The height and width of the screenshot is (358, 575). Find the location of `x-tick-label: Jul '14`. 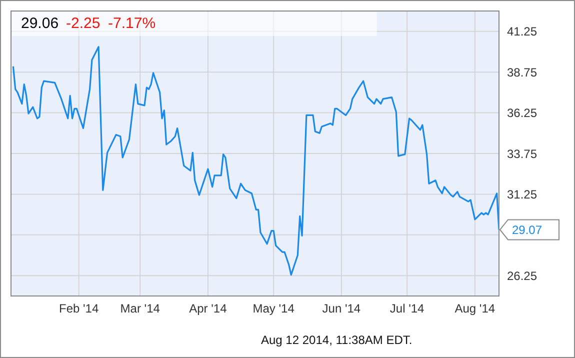

x-tick-label: Jul '14 is located at coordinates (407, 309).